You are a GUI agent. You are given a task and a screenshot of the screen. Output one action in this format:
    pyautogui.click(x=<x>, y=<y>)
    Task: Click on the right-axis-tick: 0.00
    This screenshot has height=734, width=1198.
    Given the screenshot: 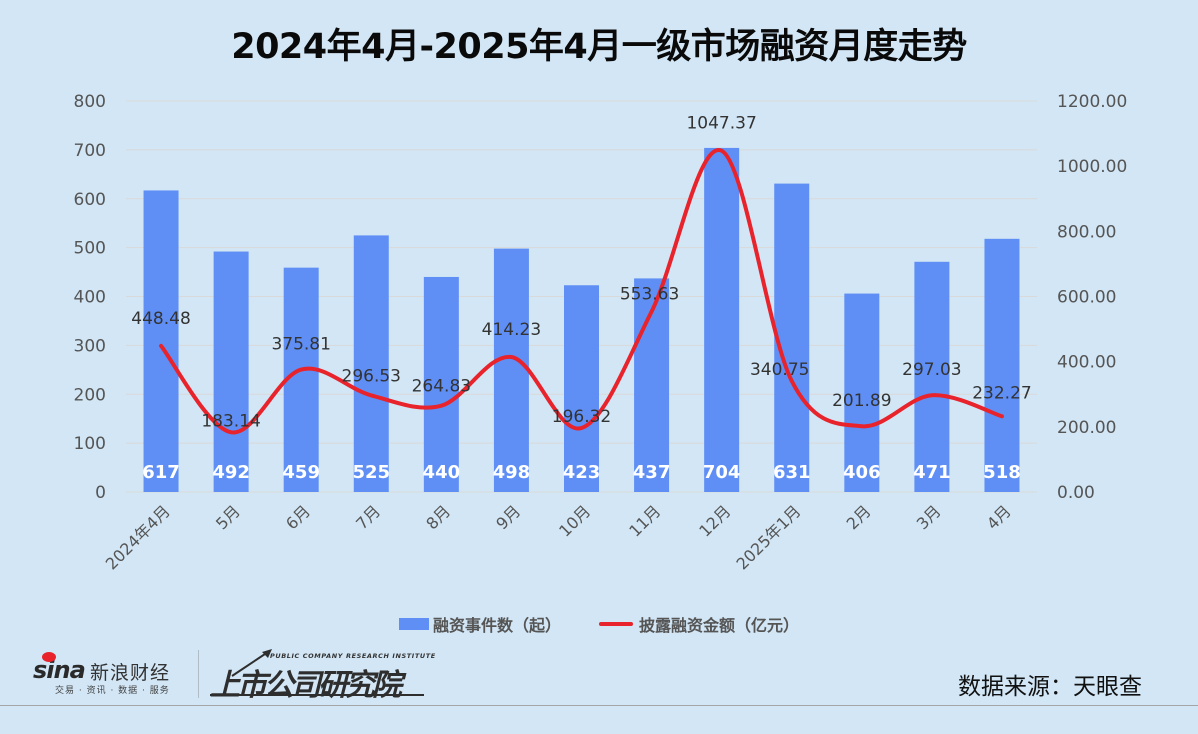 What is the action you would take?
    pyautogui.click(x=1076, y=493)
    